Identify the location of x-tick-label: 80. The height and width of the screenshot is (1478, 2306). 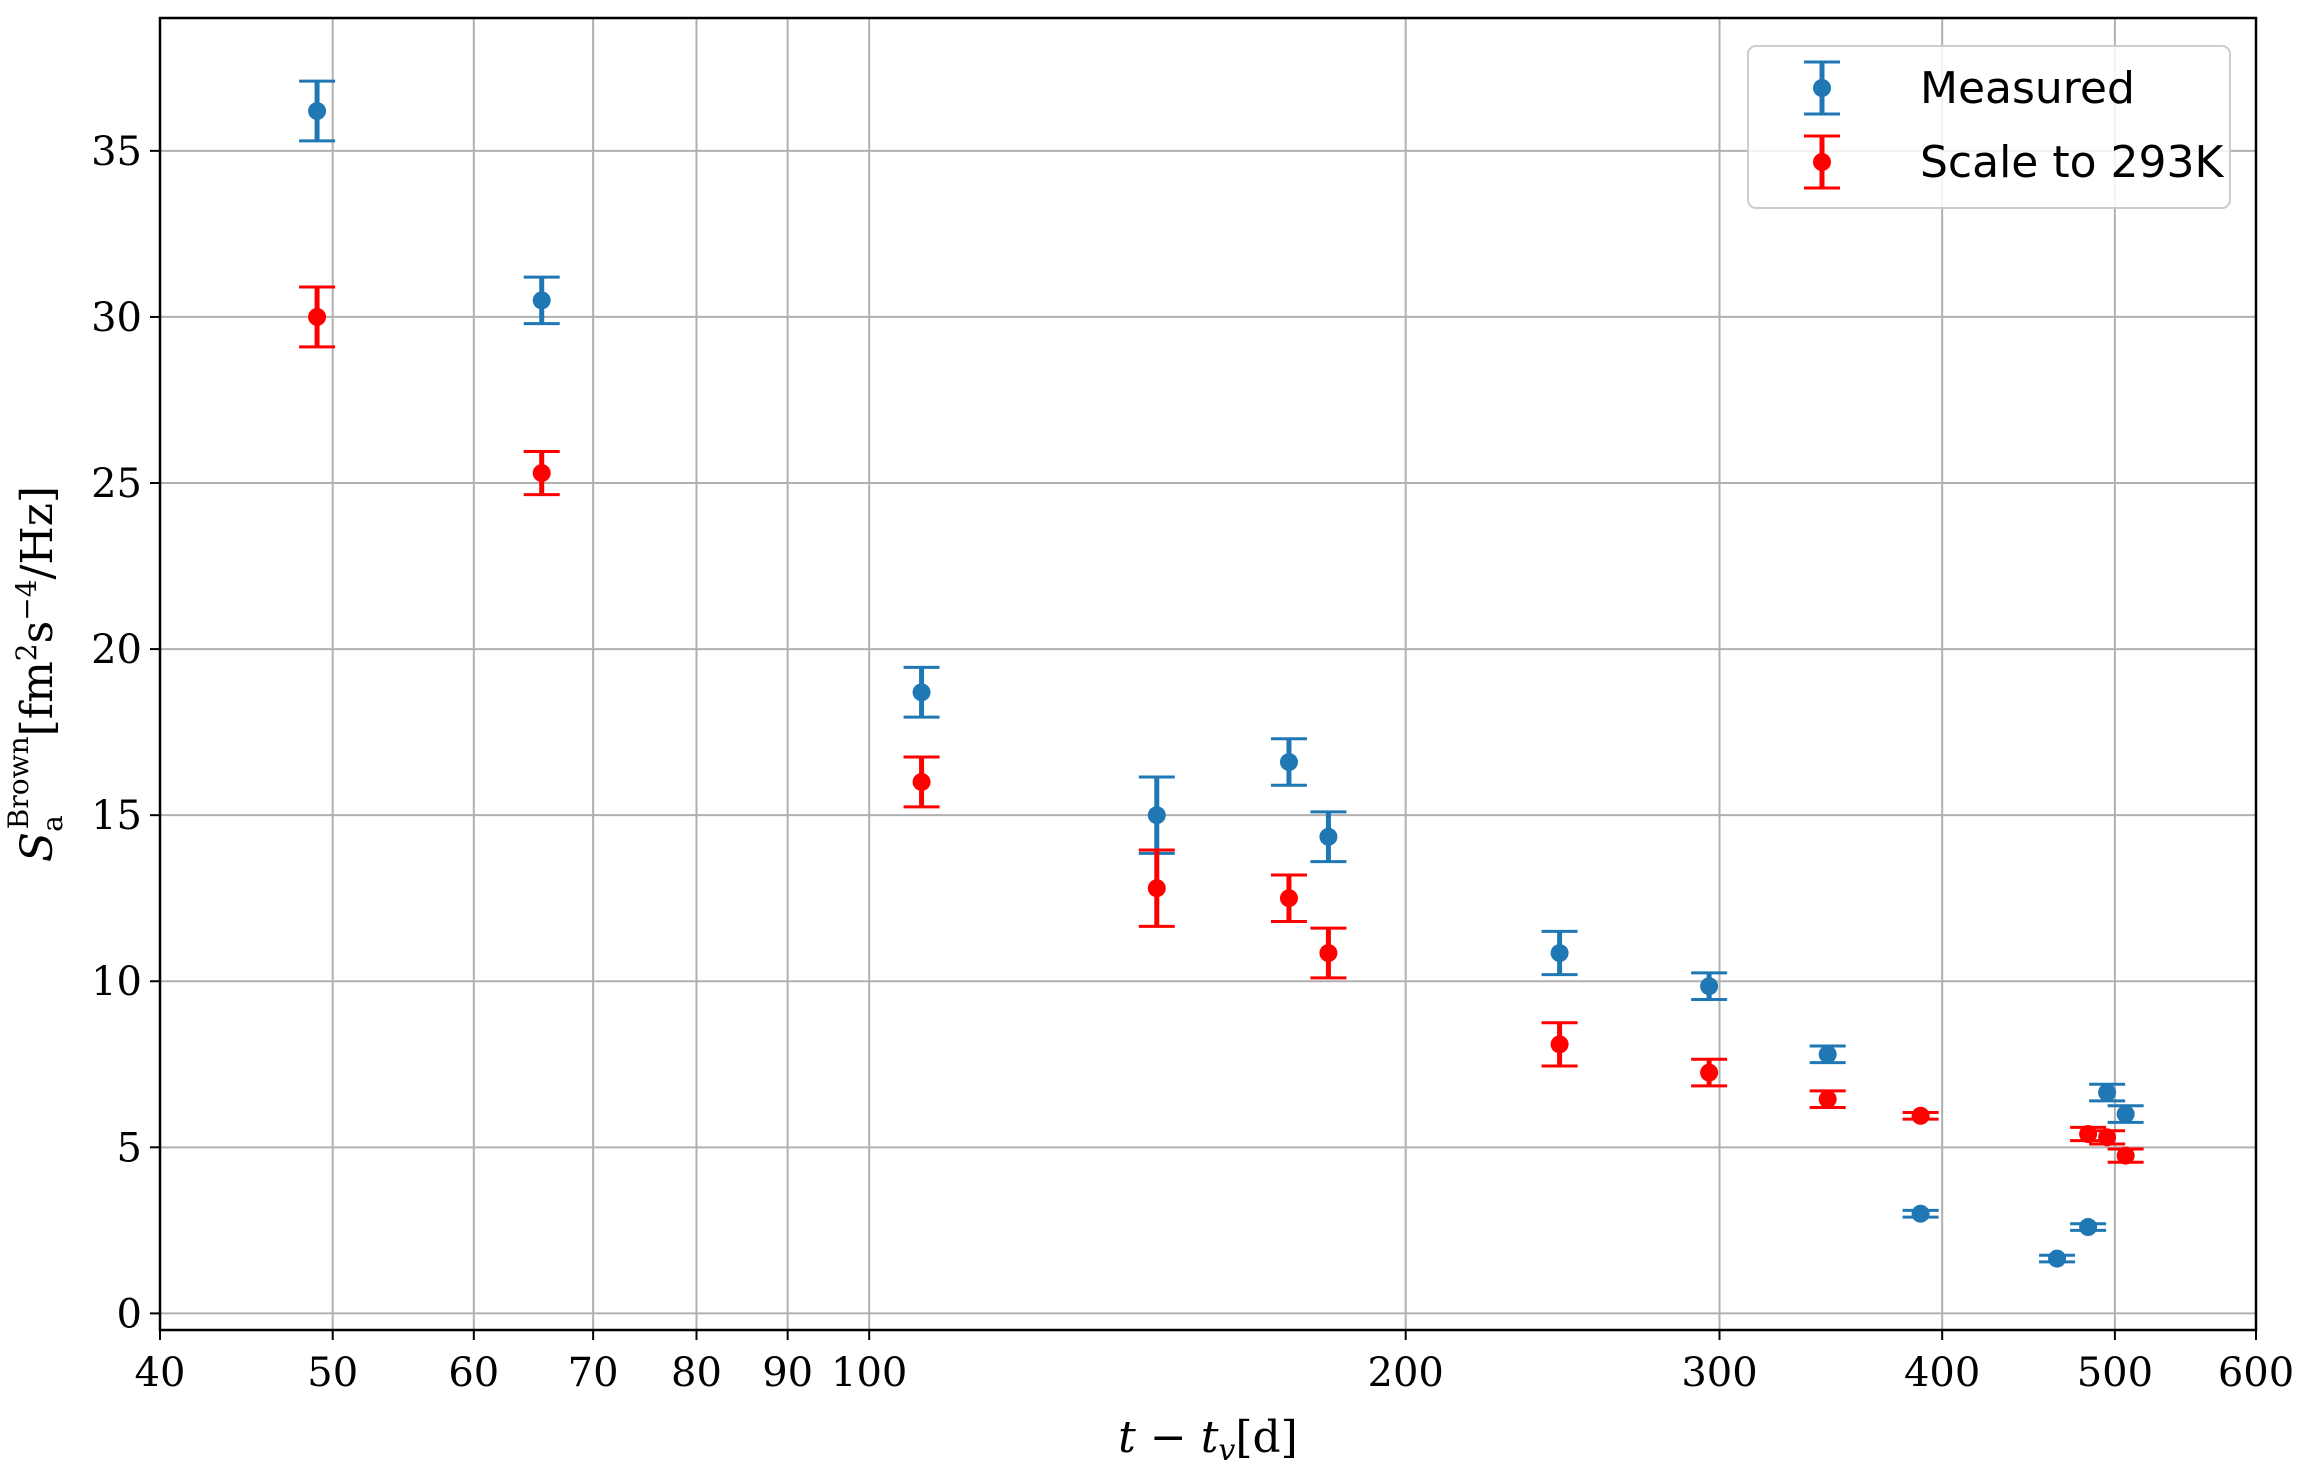
(696, 1373).